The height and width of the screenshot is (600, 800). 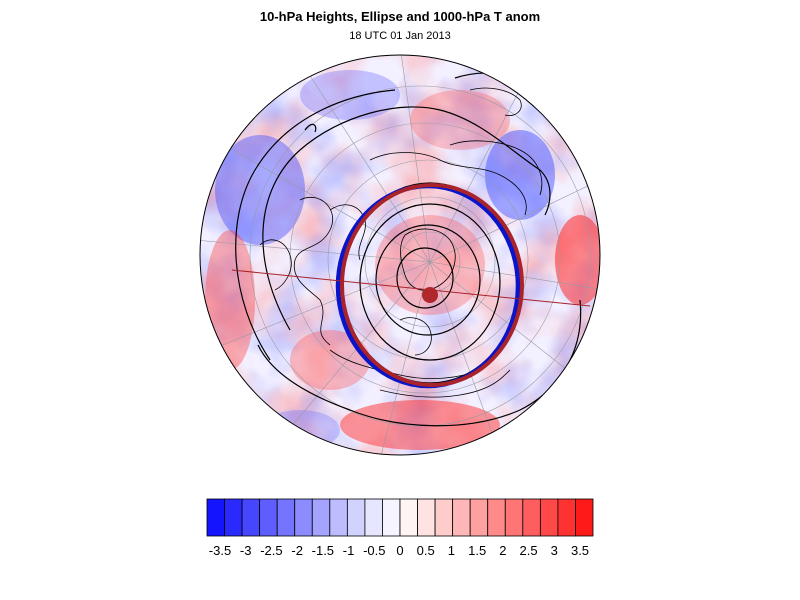 What do you see at coordinates (245, 550) in the screenshot?
I see `colorbar-tick-label: -3` at bounding box center [245, 550].